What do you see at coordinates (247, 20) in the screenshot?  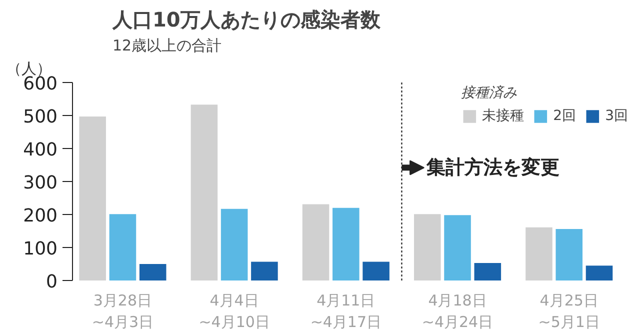 I see `chart-title: 人口10万人あたりの感染者数` at bounding box center [247, 20].